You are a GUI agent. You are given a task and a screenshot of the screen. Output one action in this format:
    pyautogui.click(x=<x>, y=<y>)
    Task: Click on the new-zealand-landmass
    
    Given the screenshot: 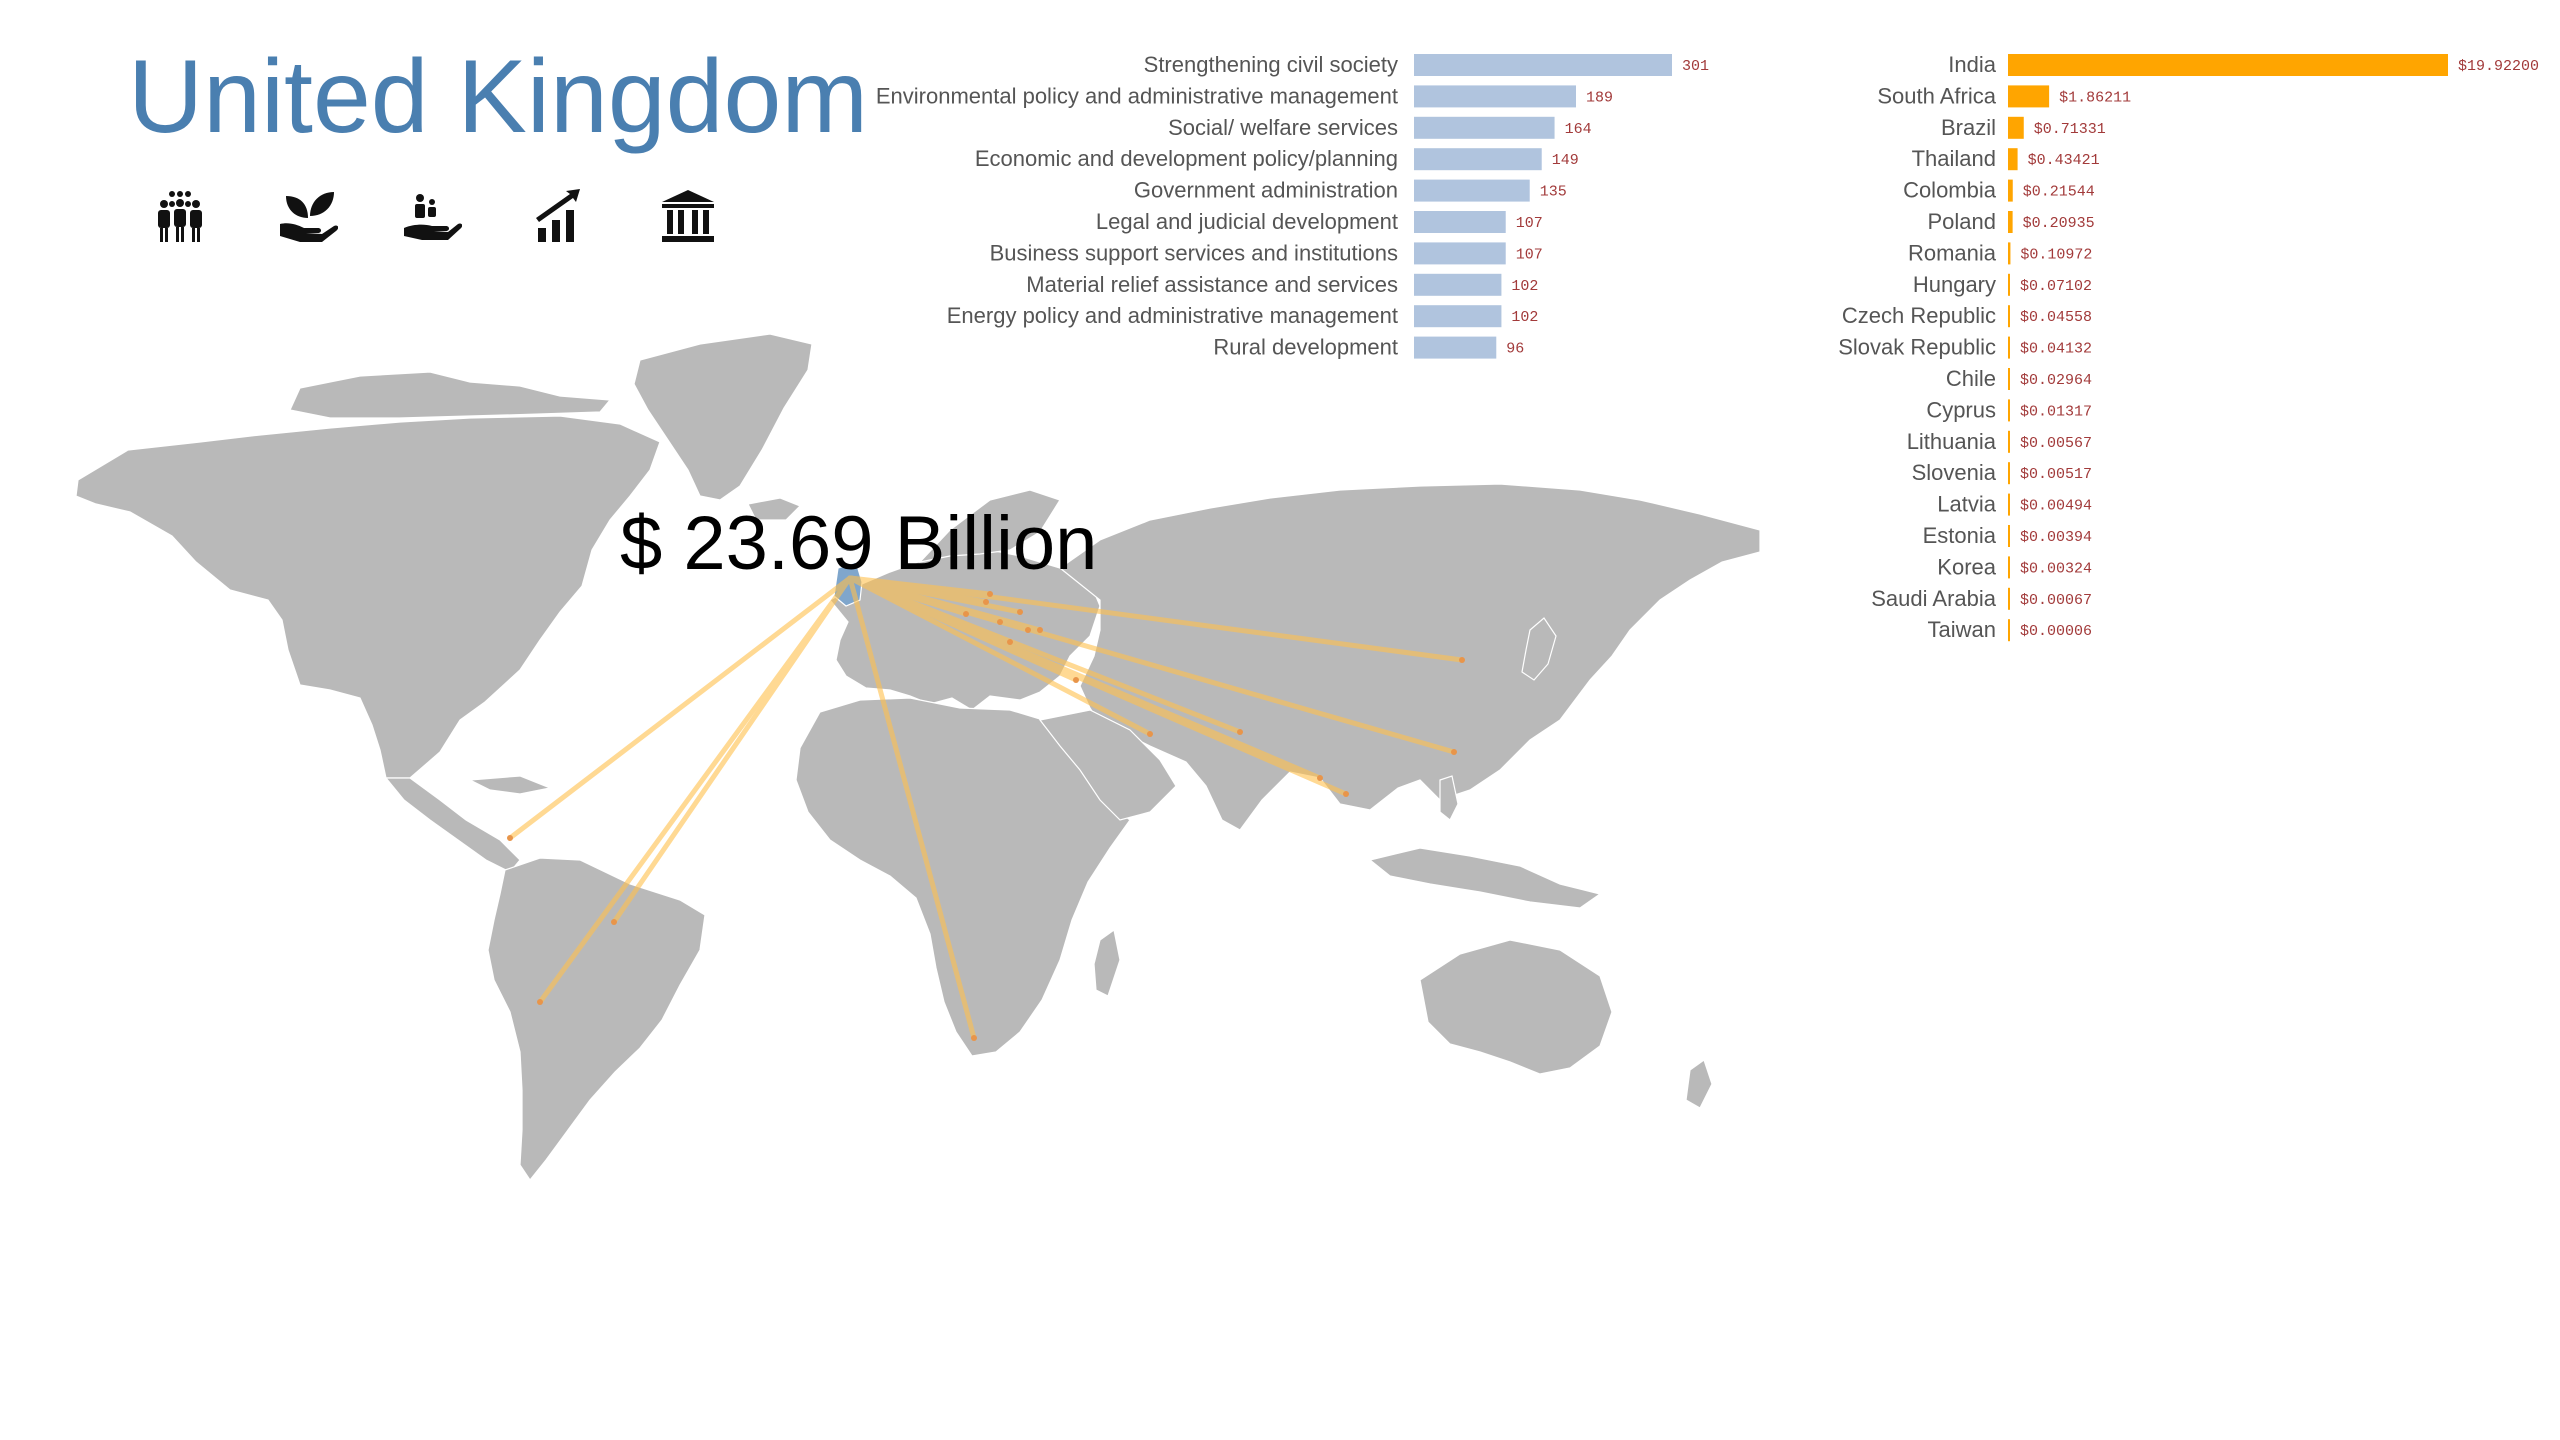 What is the action you would take?
    pyautogui.click(x=1699, y=1084)
    